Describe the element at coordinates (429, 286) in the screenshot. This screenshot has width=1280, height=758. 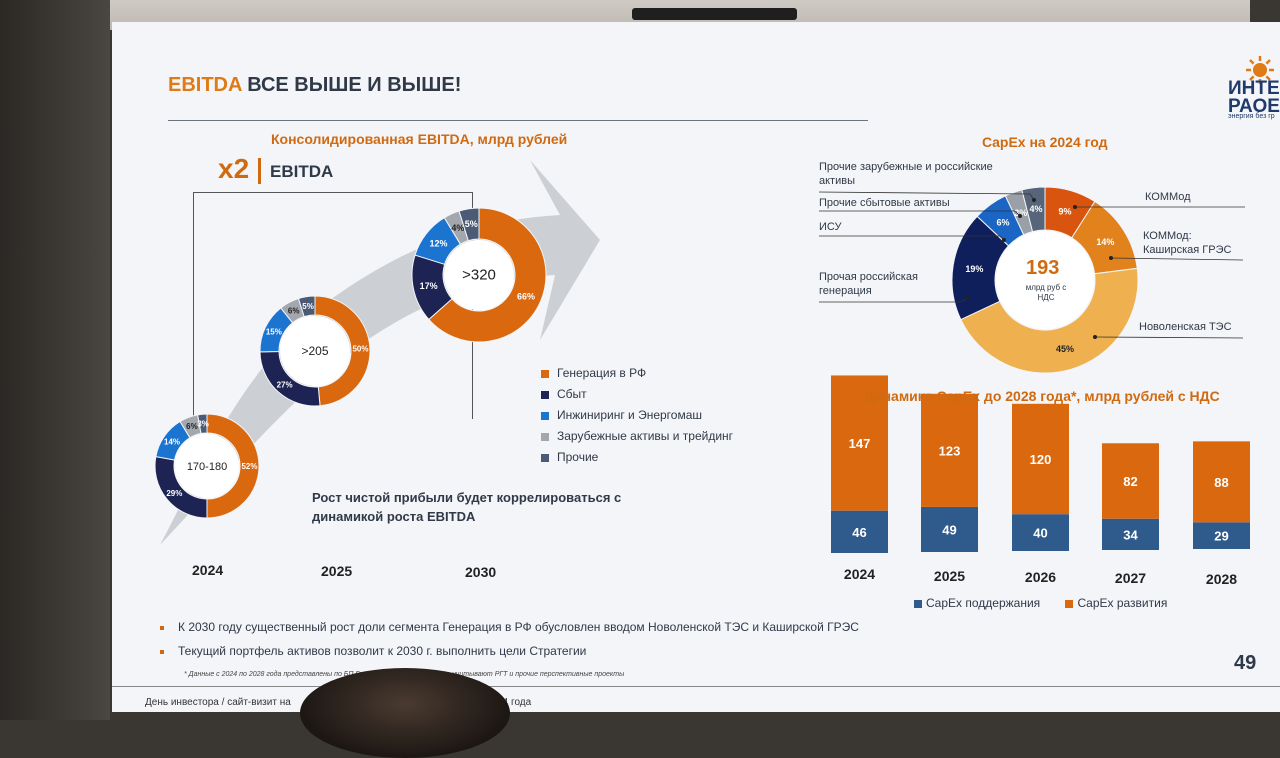
I see `slice-value-label: 17%` at that location.